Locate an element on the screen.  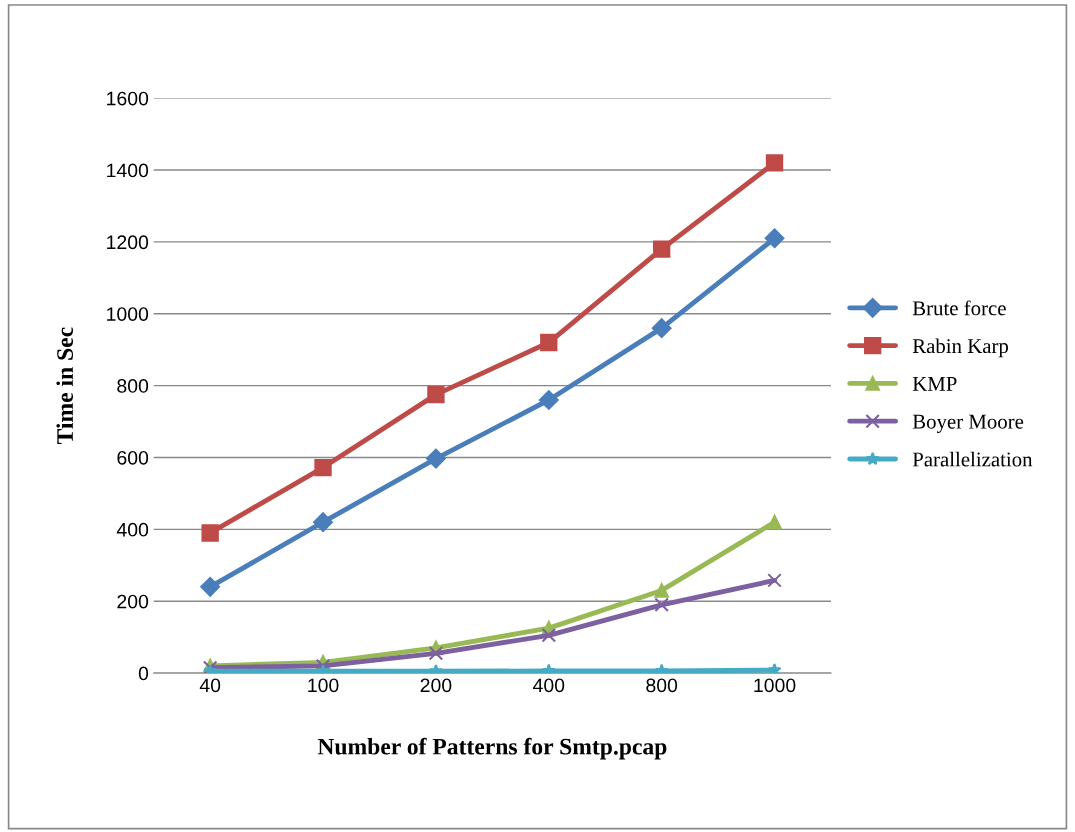
y-tick-label: 1000 is located at coordinates (128, 314).